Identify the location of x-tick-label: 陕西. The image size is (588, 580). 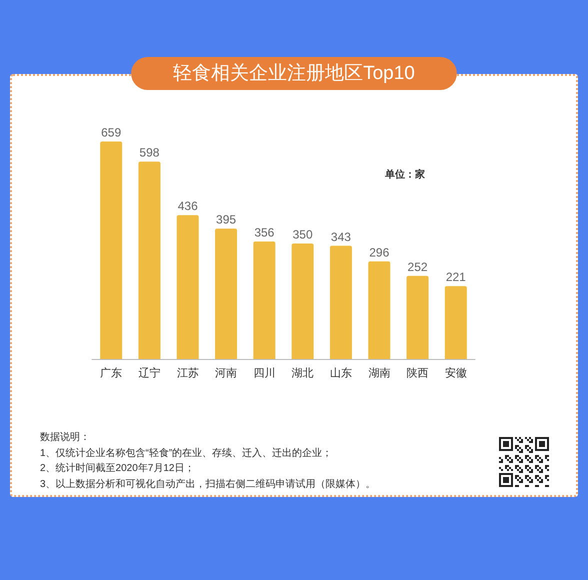
(417, 374).